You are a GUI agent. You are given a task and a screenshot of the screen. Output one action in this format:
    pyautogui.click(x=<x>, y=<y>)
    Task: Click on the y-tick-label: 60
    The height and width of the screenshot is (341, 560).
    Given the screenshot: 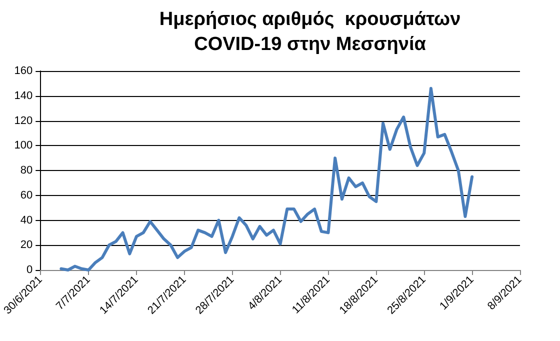 What is the action you would take?
    pyautogui.click(x=26, y=195)
    